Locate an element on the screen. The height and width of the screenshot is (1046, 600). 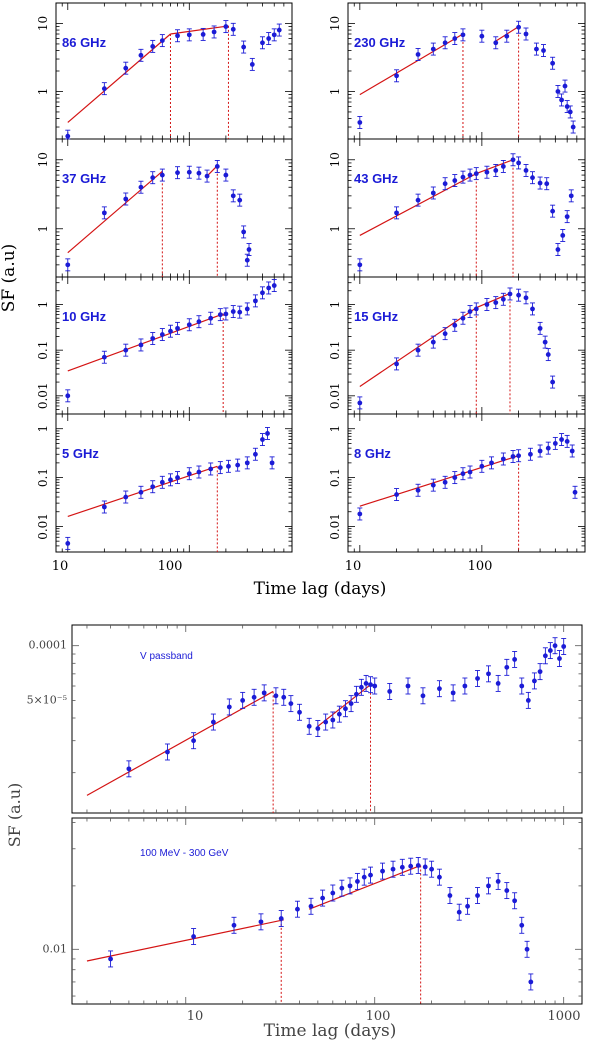
panel-37ghz-frame is located at coordinates (174, 208).